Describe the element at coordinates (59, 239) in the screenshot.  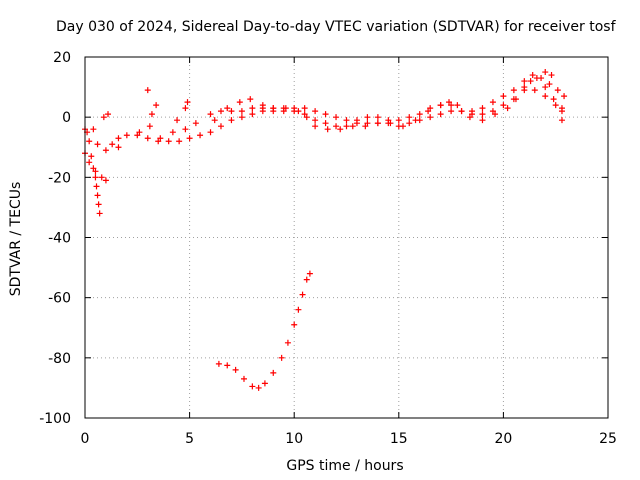
I see `y-tick-label: -40` at that location.